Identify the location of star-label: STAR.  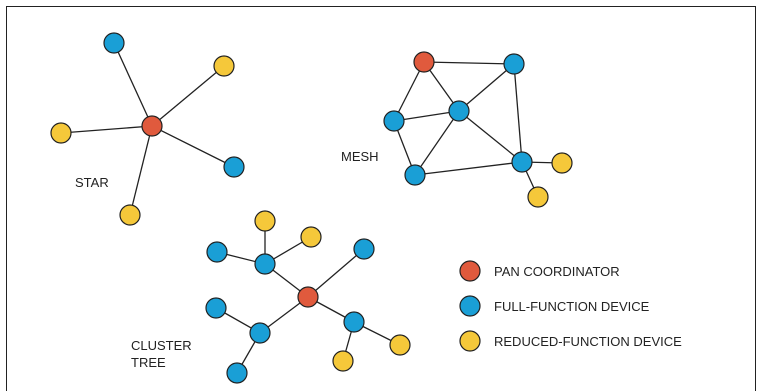
(92, 182).